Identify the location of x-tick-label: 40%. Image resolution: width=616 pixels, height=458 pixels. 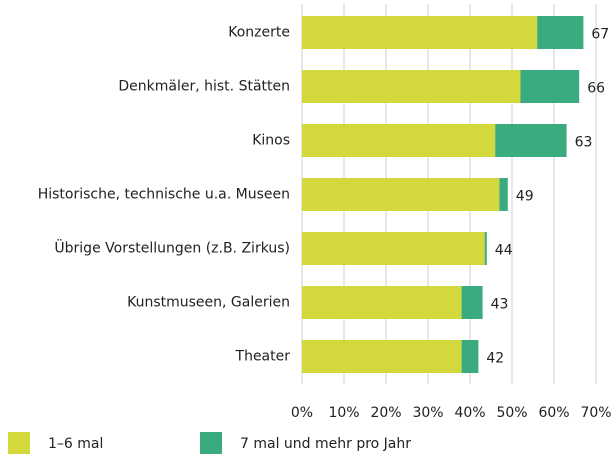
(469, 413).